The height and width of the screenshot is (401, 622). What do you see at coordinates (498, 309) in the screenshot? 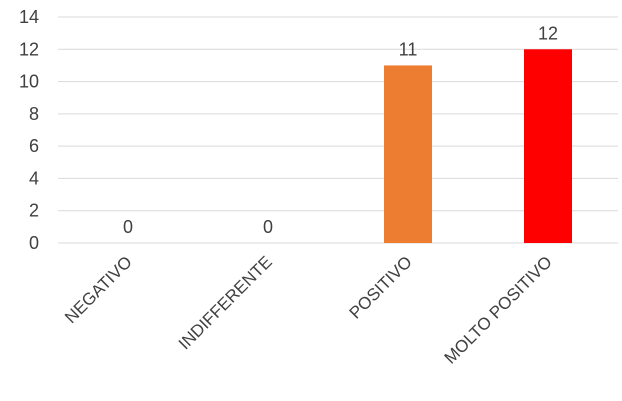
I see `x-tick-label: MOLTO POSITIVO` at bounding box center [498, 309].